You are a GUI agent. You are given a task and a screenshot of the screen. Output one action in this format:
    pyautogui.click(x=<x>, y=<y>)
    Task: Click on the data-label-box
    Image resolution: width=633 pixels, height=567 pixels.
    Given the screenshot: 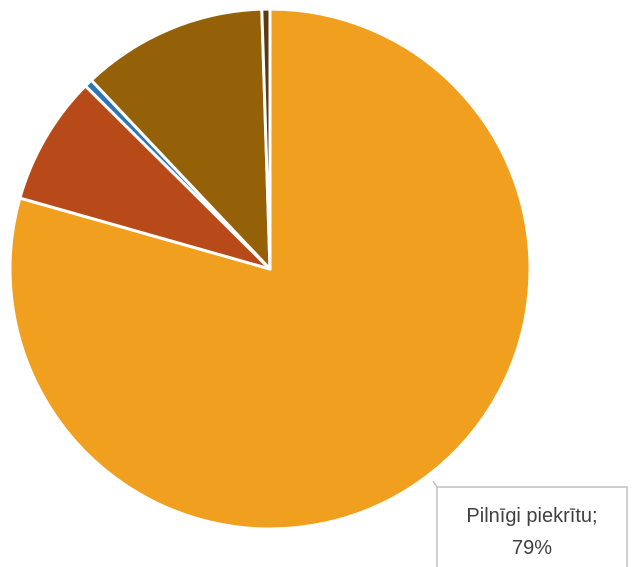 What is the action you would take?
    pyautogui.click(x=532, y=526)
    